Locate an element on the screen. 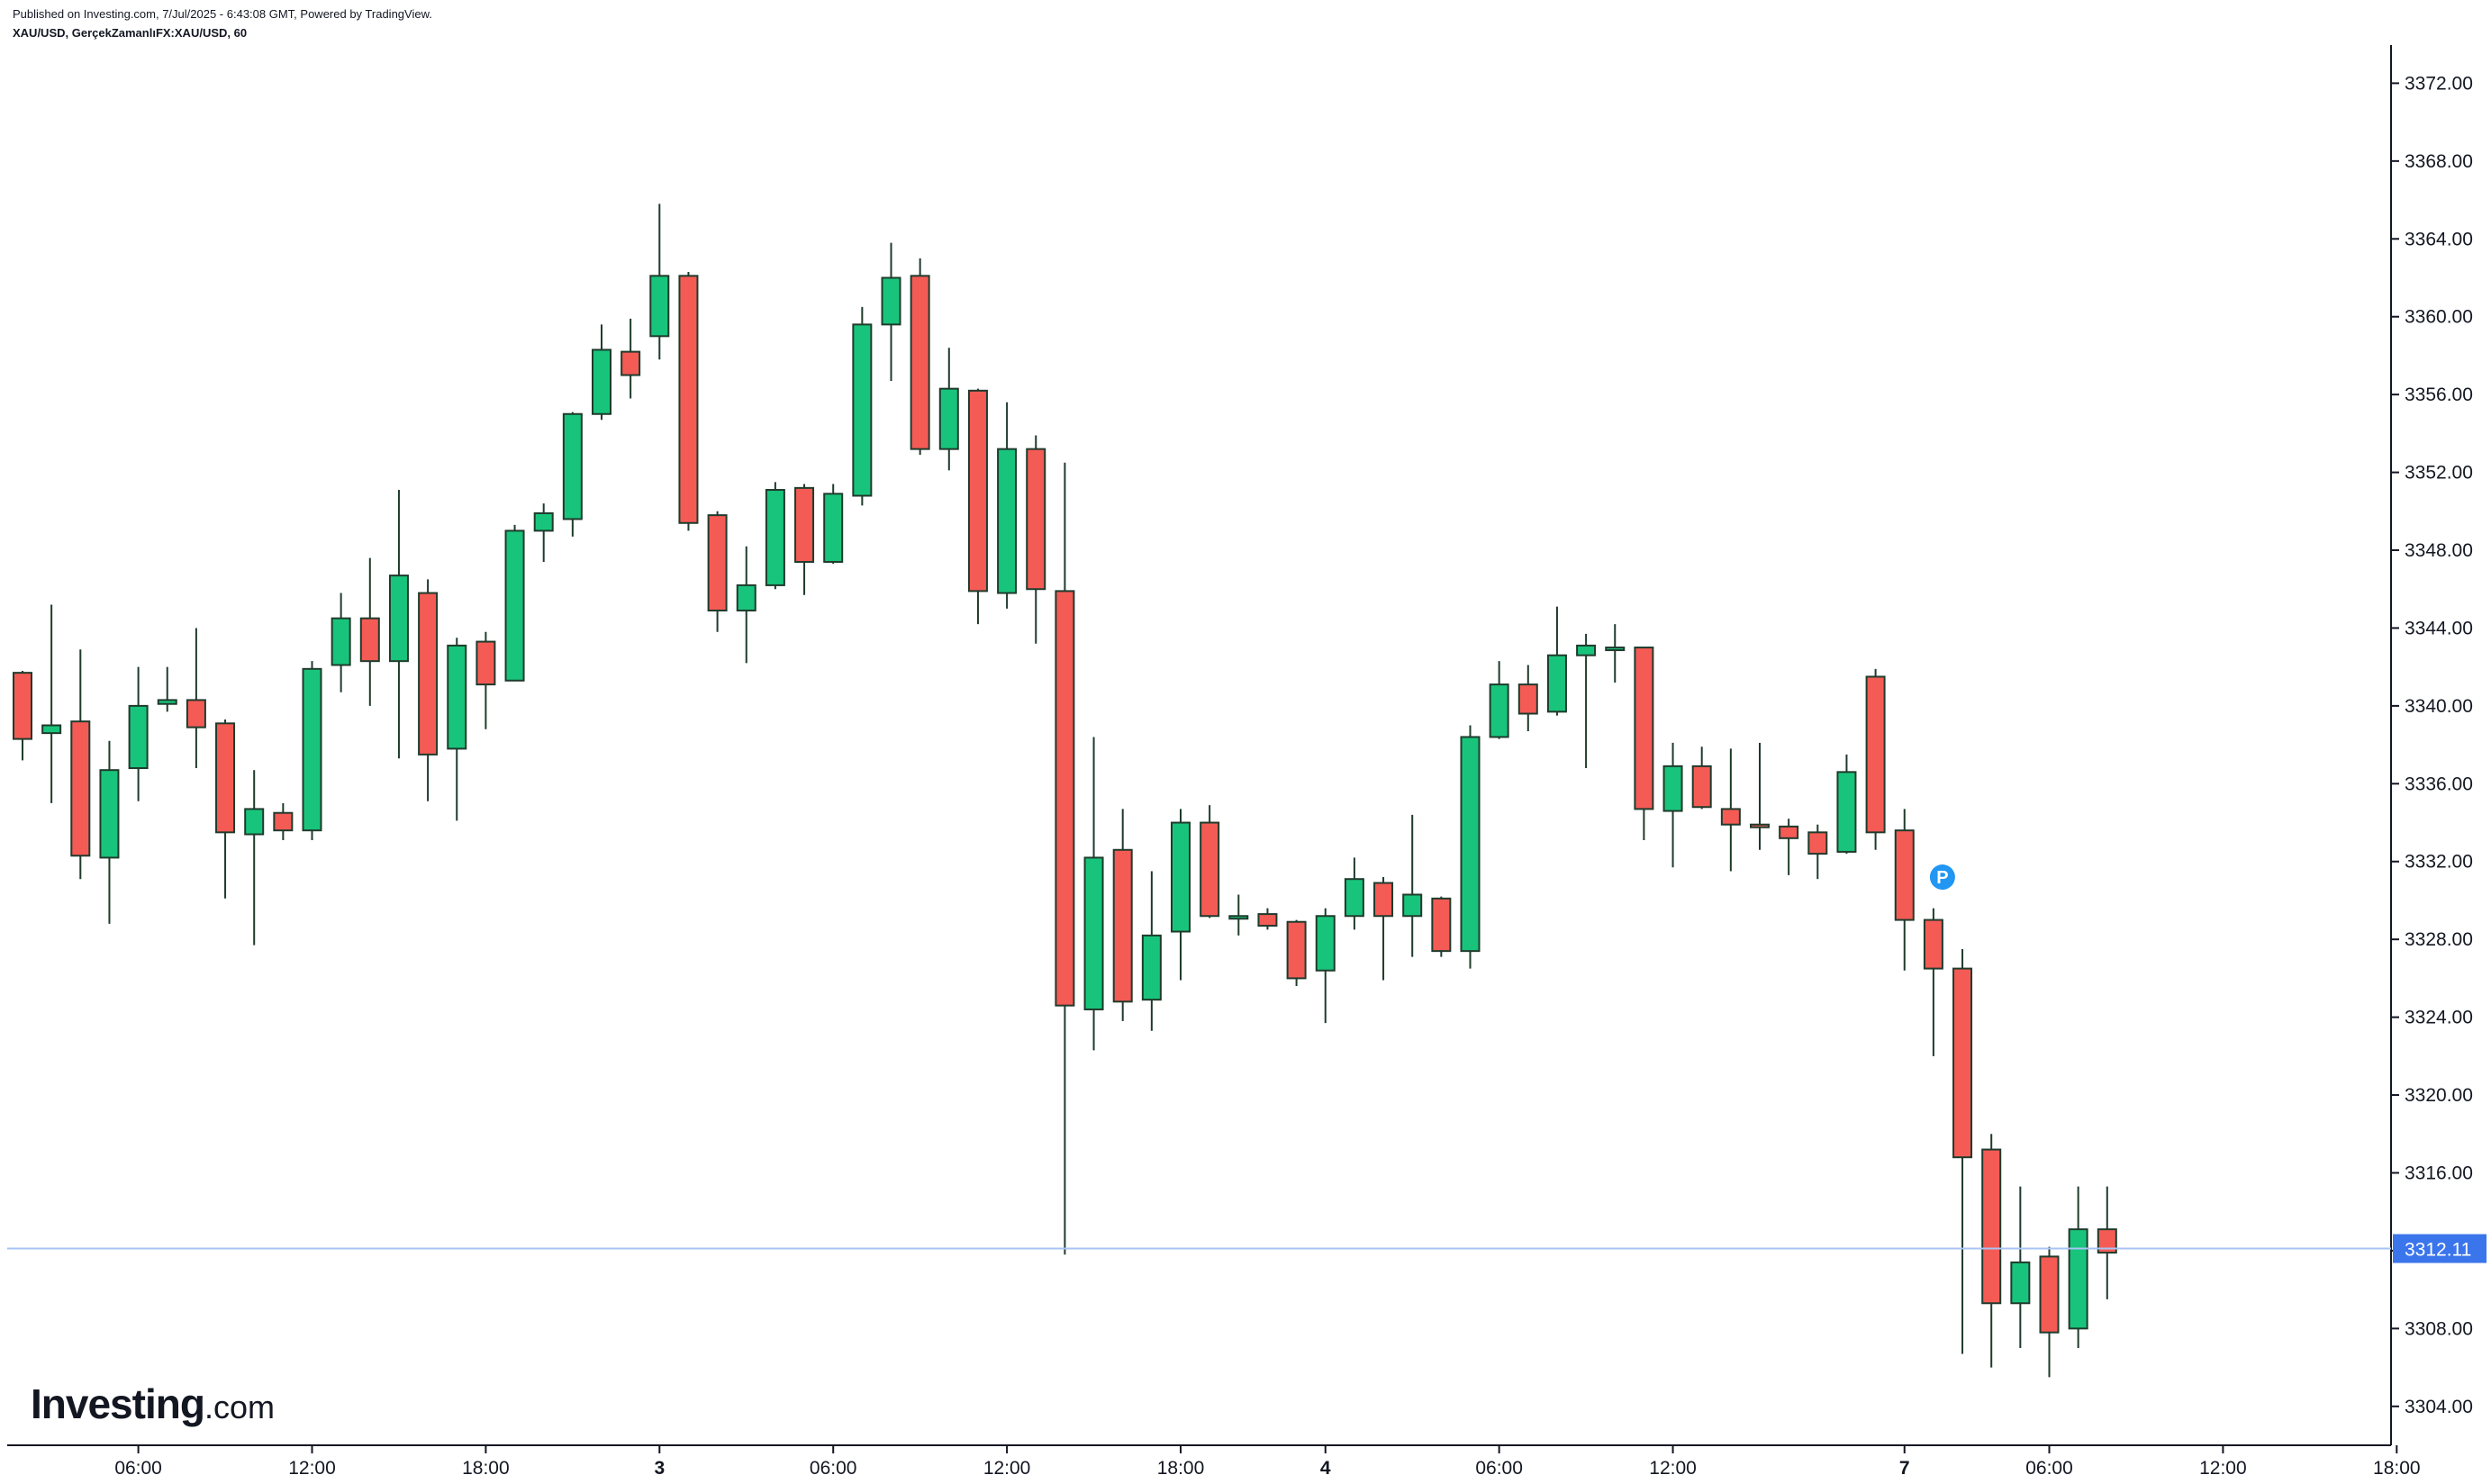 This screenshot has height=1484, width=2491. y-tick-label: 3348.00 is located at coordinates (2439, 551).